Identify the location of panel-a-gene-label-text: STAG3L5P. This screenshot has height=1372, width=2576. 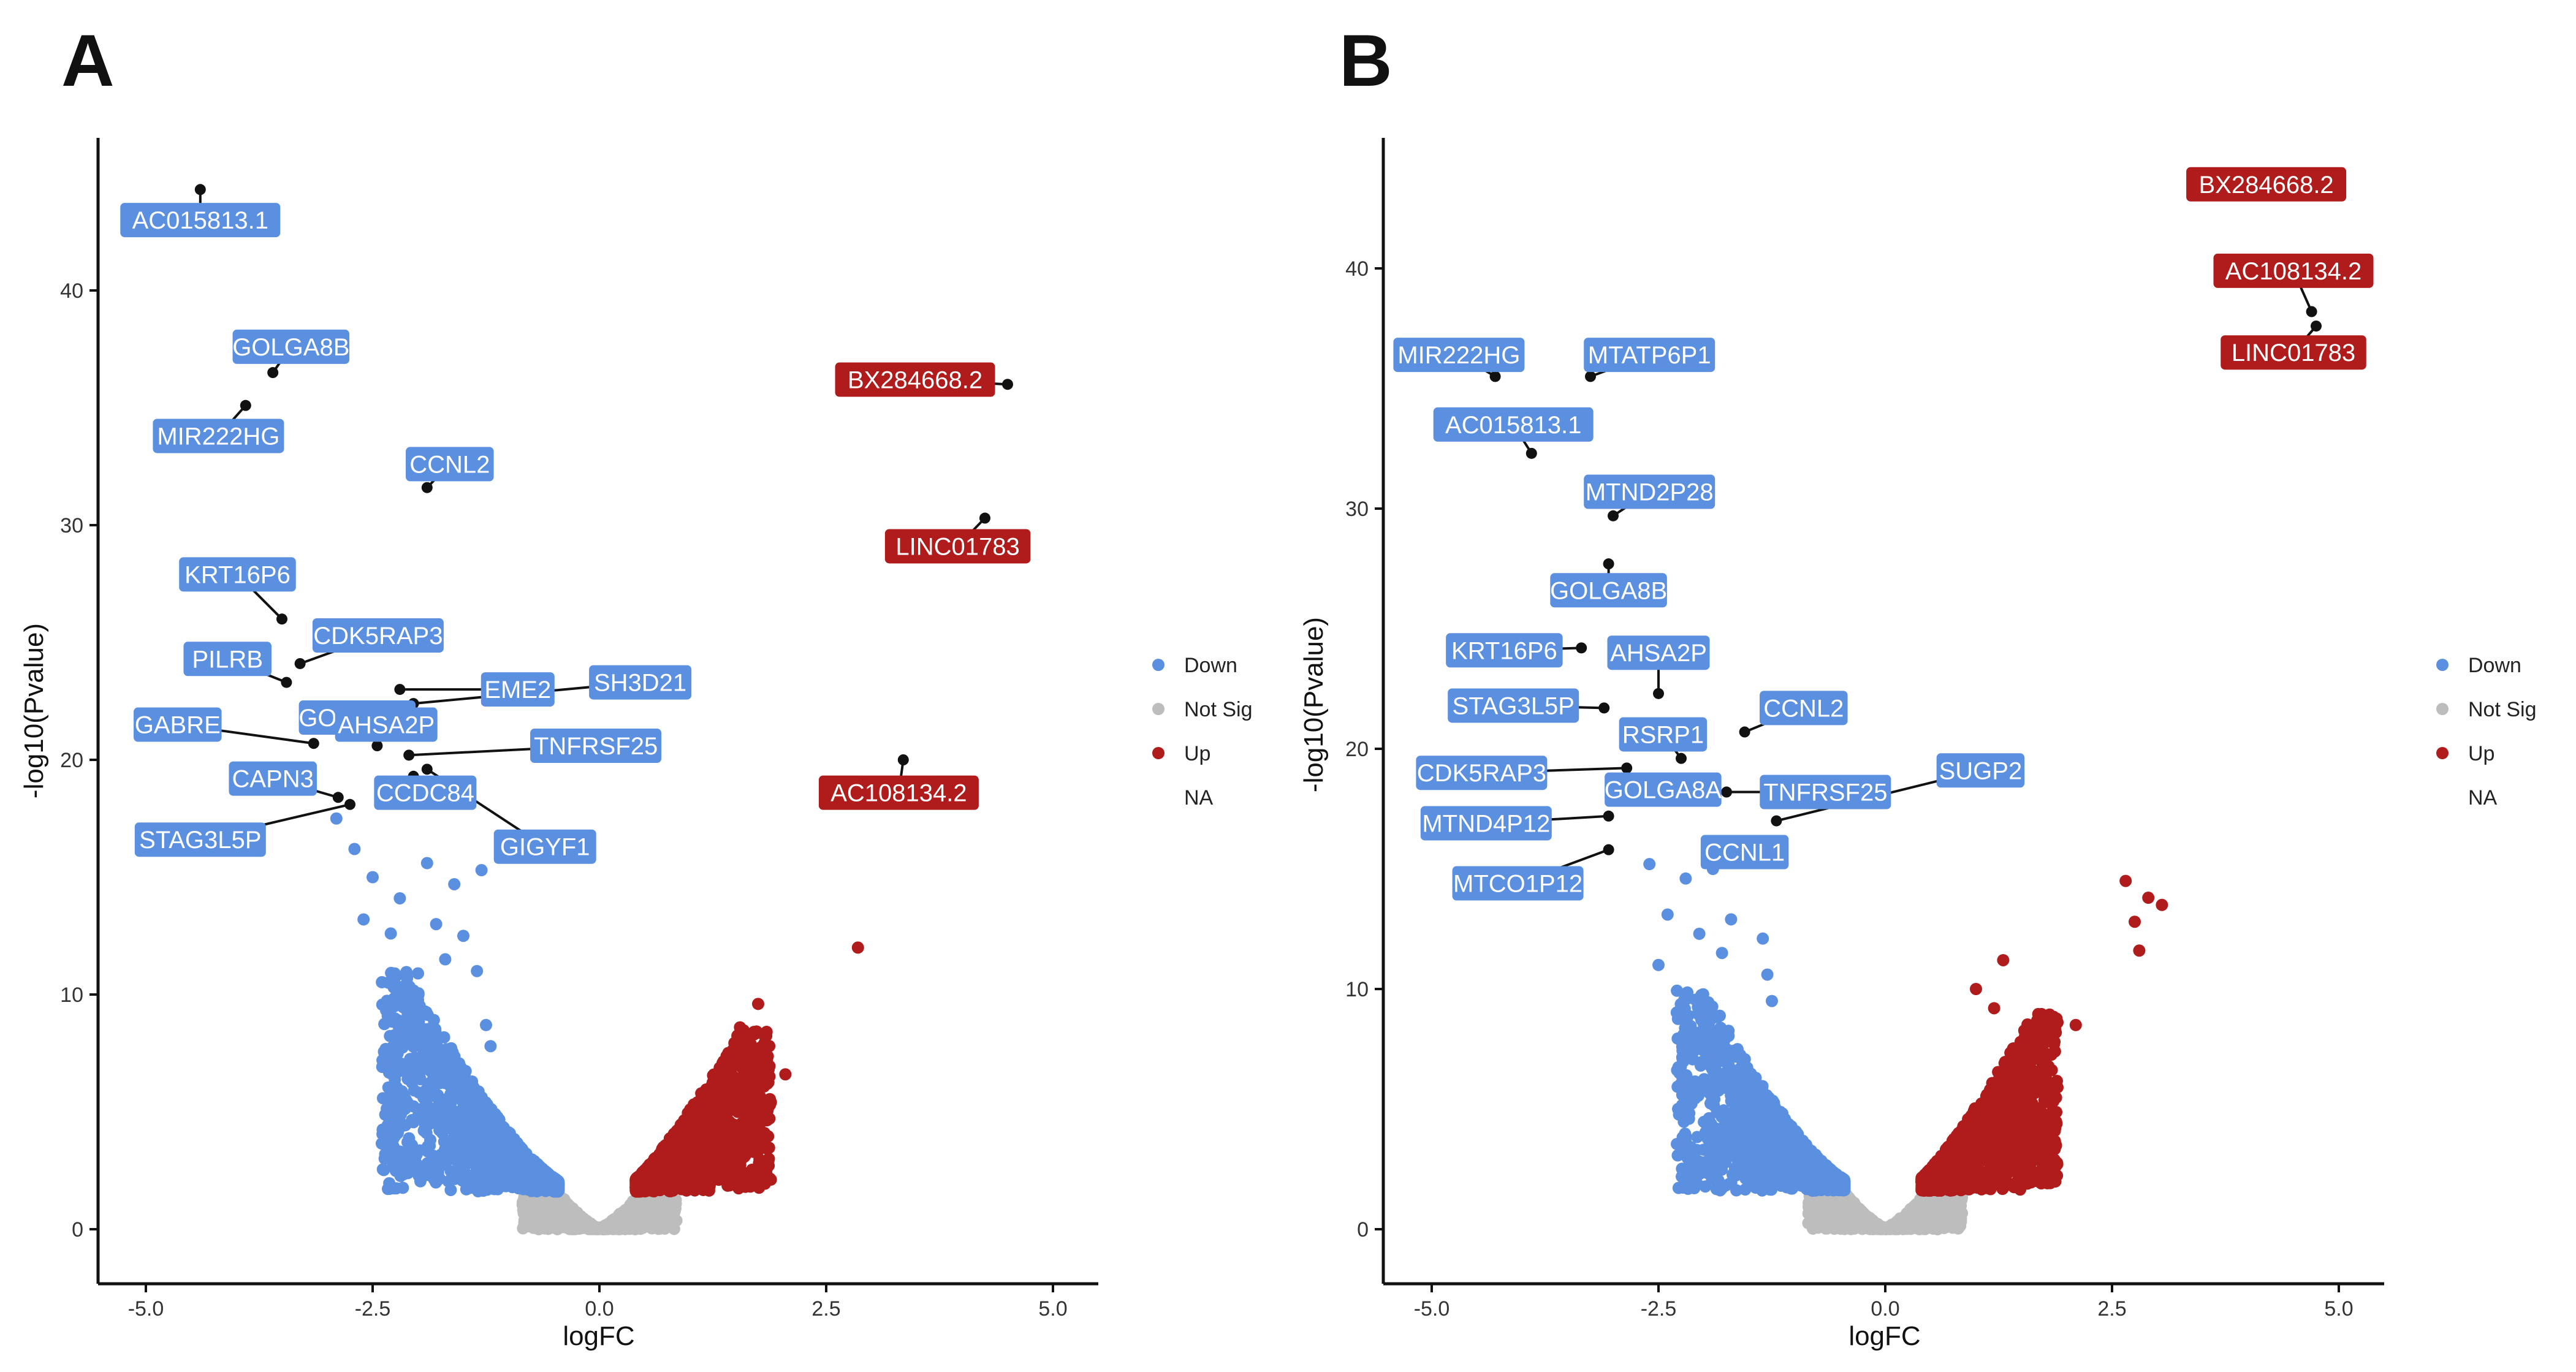
(200, 840).